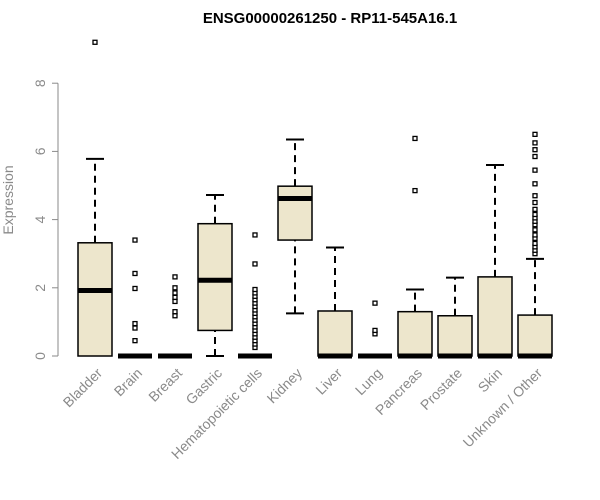 This screenshot has height=500, width=600. I want to click on x-tick-label: Liver, so click(328, 381).